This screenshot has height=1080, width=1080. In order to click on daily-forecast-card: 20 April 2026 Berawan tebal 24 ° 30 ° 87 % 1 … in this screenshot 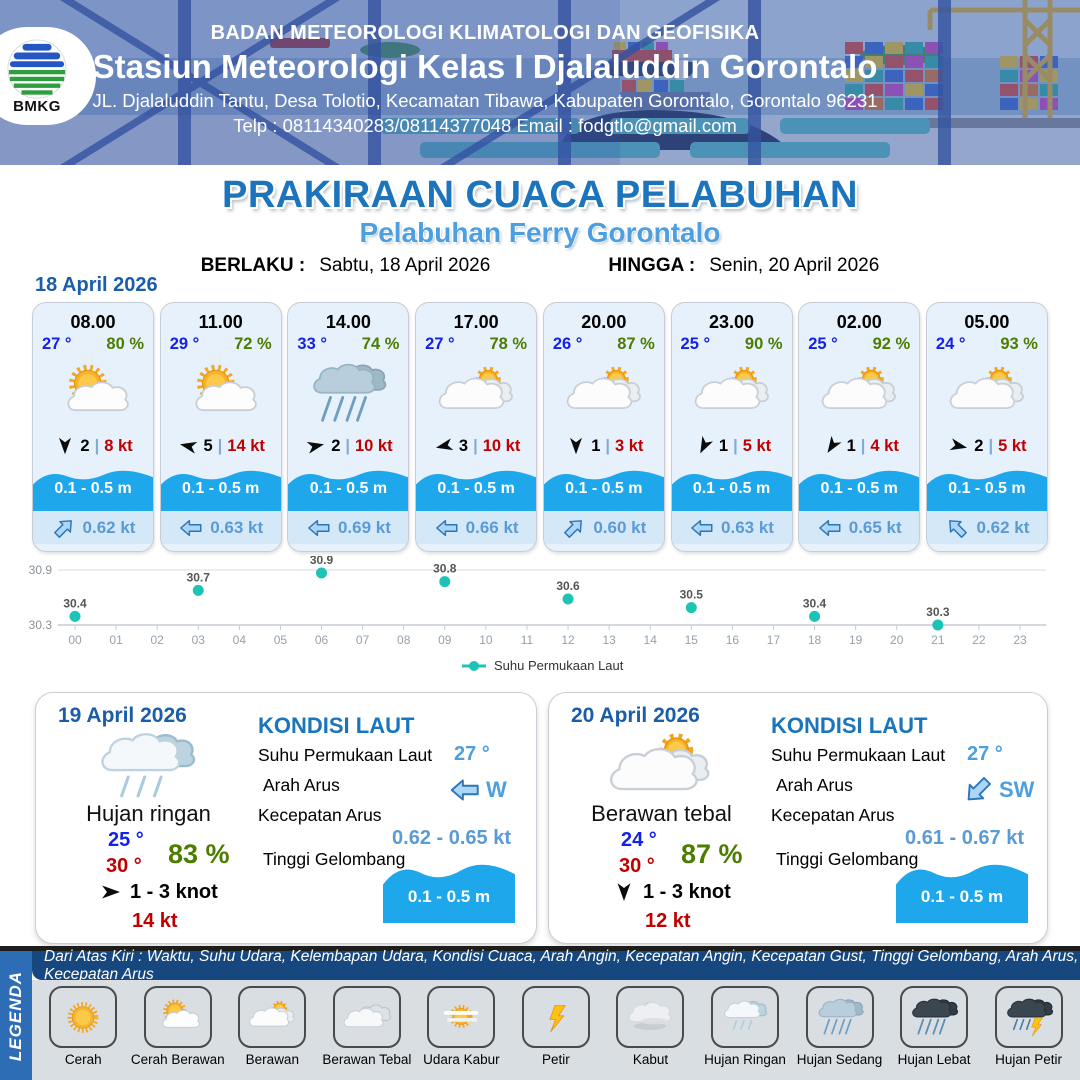, I will do `click(798, 818)`.